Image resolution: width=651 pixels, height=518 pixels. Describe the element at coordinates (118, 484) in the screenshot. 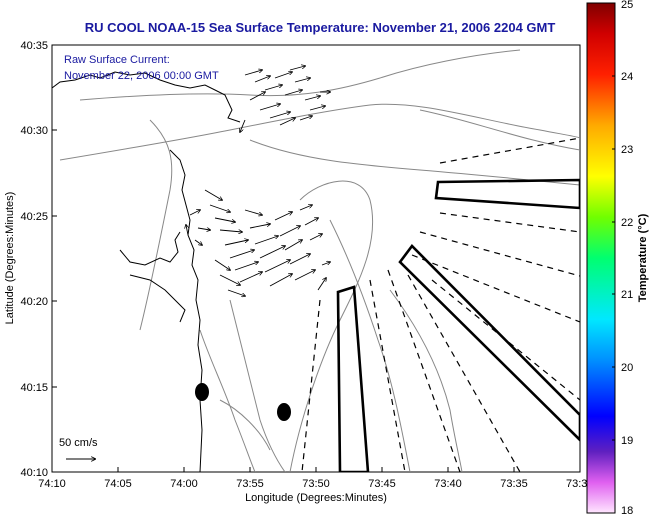

I see `x-tick-label: 74:05` at that location.